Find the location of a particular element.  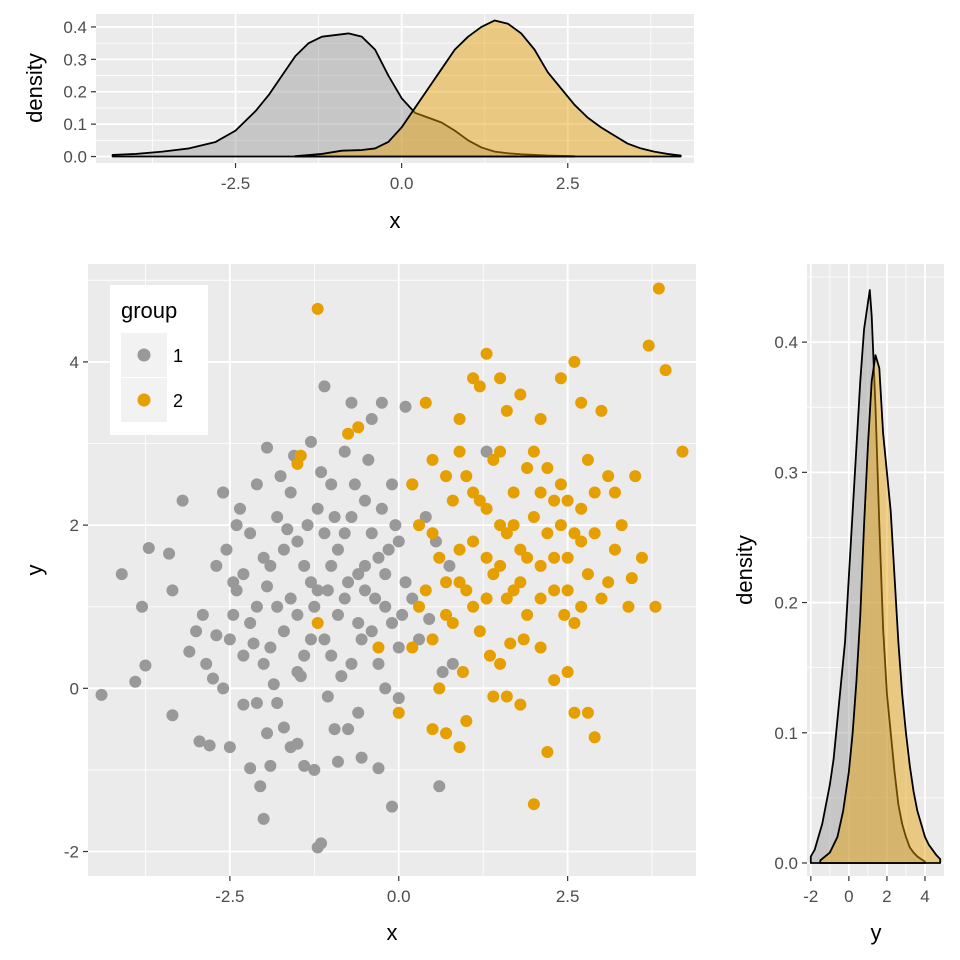

y-tick-label: 0.0 is located at coordinates (75, 157).